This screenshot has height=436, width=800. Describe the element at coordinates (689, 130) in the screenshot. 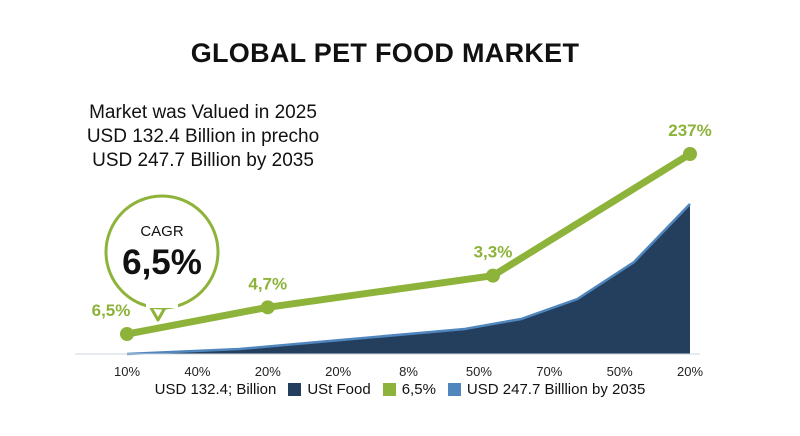

I see `point-label: 237%` at that location.